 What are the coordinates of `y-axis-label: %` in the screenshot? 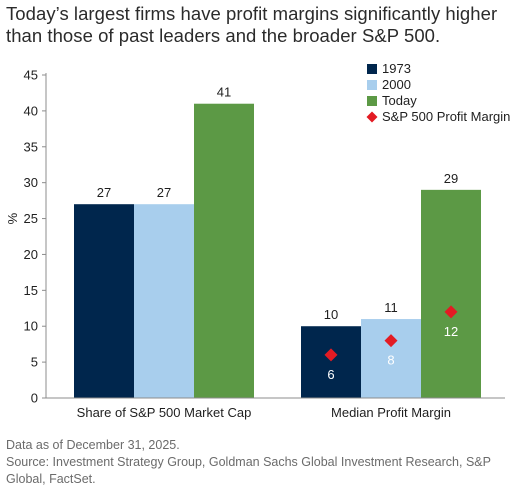 It's located at (12, 218).